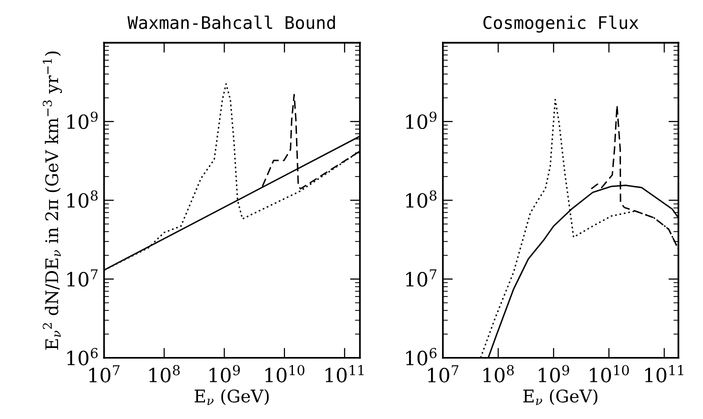  What do you see at coordinates (560, 24) in the screenshot?
I see `chart-title: Cosmogenic Flux` at bounding box center [560, 24].